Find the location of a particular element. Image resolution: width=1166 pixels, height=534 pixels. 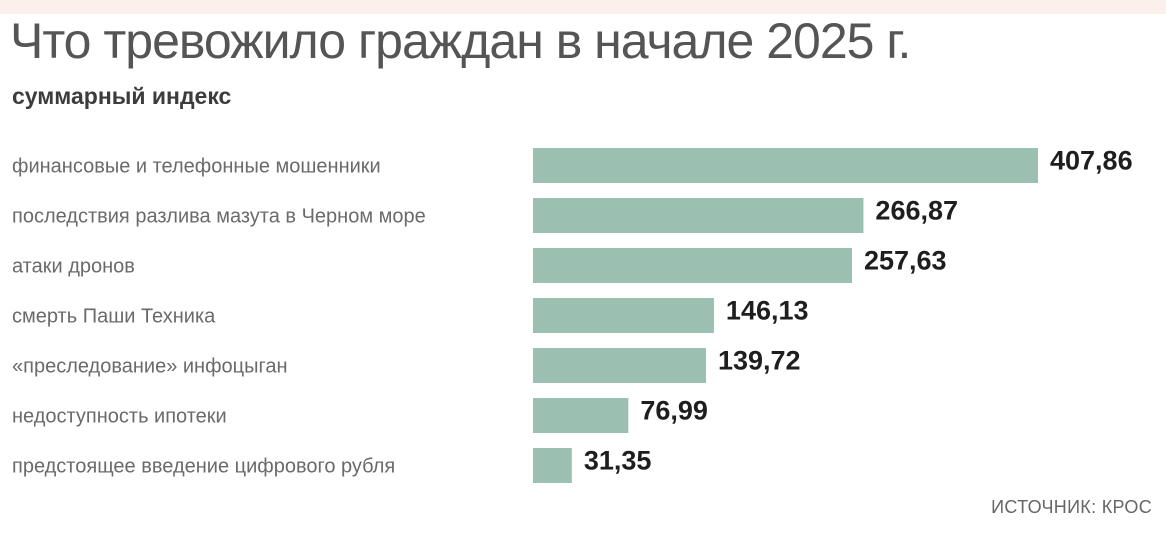

category-label: «преследование» инфоцыган is located at coordinates (150, 367).